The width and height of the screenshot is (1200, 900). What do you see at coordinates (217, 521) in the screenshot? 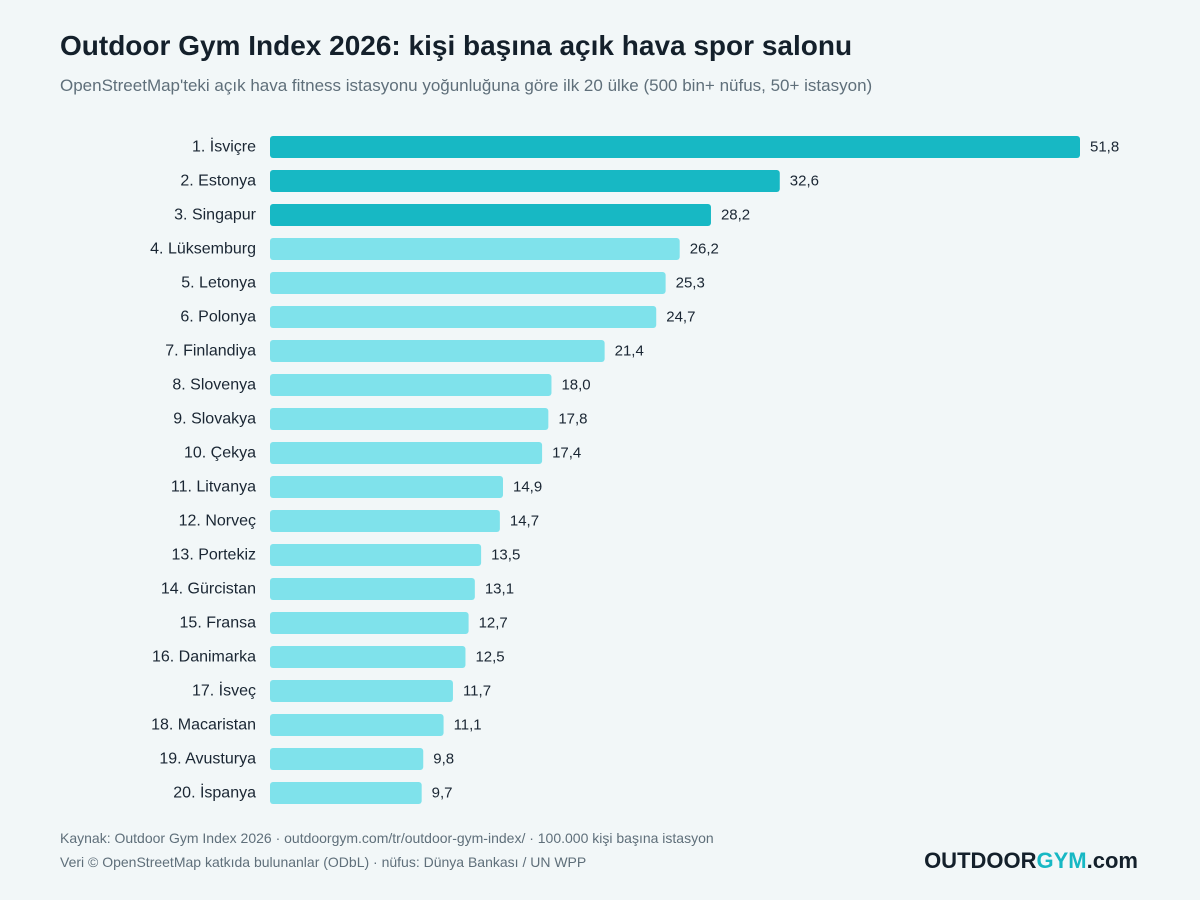
I see `category-label: 12. Norveç` at bounding box center [217, 521].